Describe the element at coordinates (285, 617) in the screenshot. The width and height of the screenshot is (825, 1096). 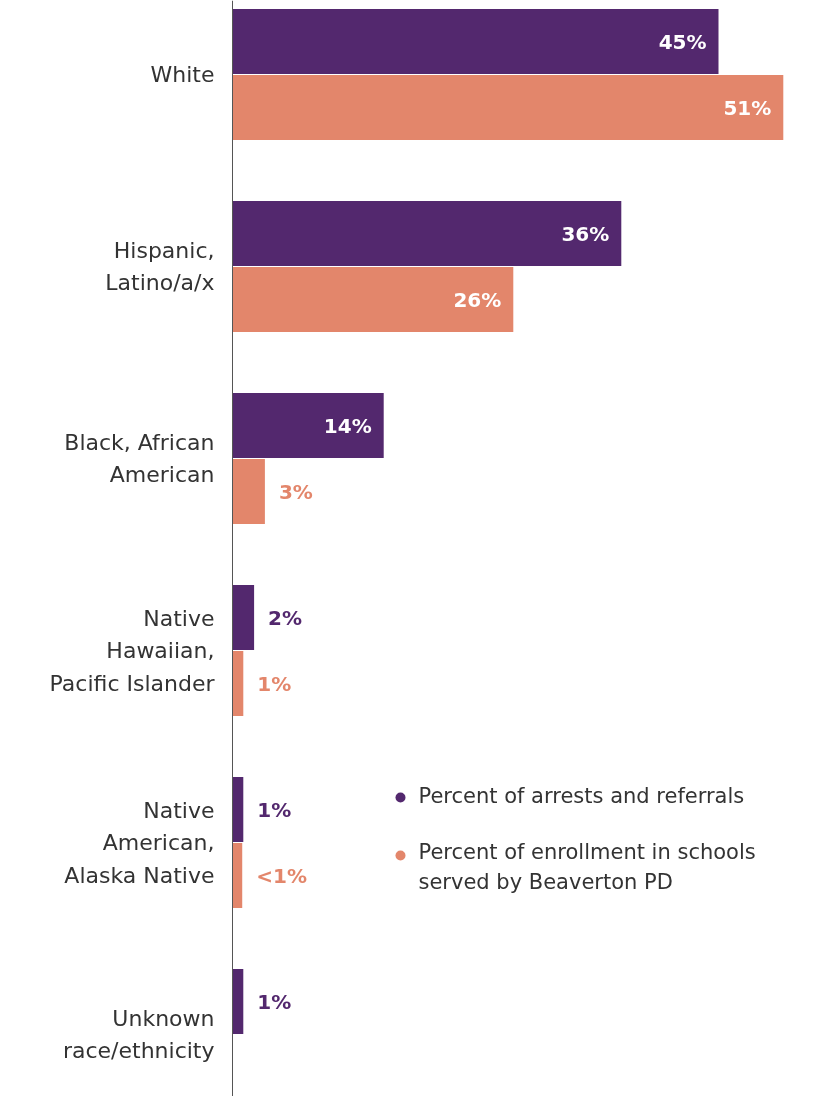
I see `data-label: 2%` at that location.